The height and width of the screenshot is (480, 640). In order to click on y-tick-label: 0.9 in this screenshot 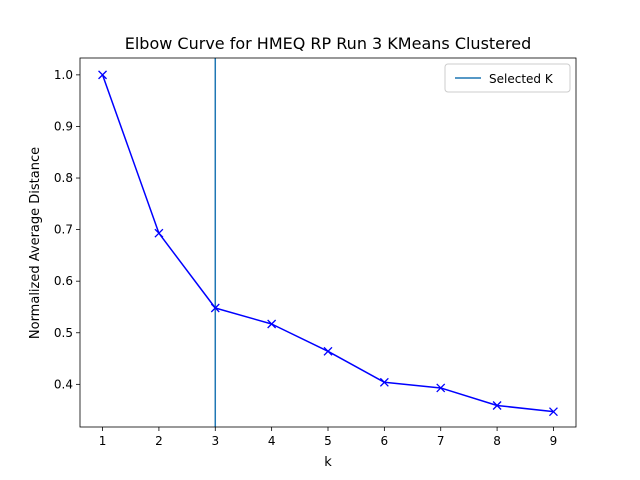, I will do `click(63, 126)`.